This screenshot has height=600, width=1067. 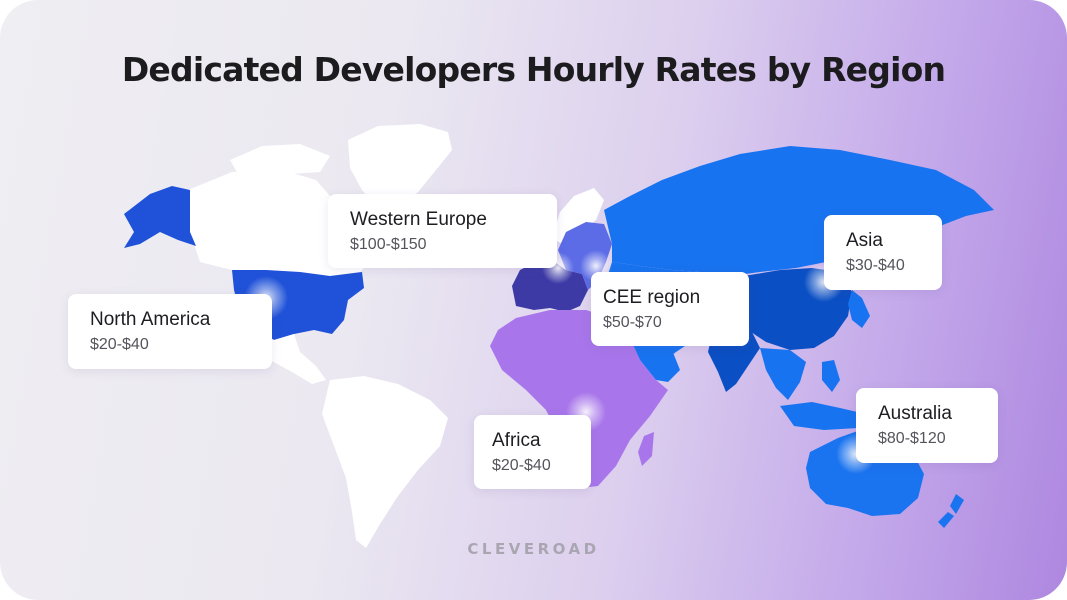 I want to click on region-label-australia: Australia $80-$120, so click(x=927, y=425).